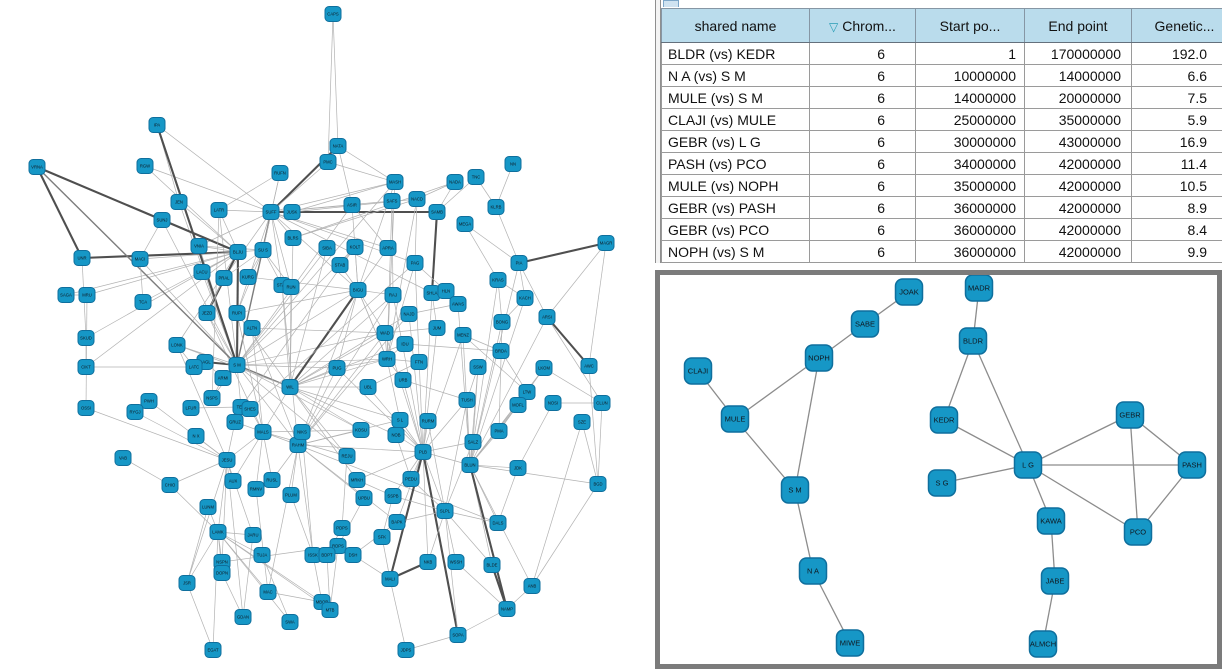  I want to click on table-row: MULE (vs) S M 6 14000000 20000000 7.5, so click(941, 97).